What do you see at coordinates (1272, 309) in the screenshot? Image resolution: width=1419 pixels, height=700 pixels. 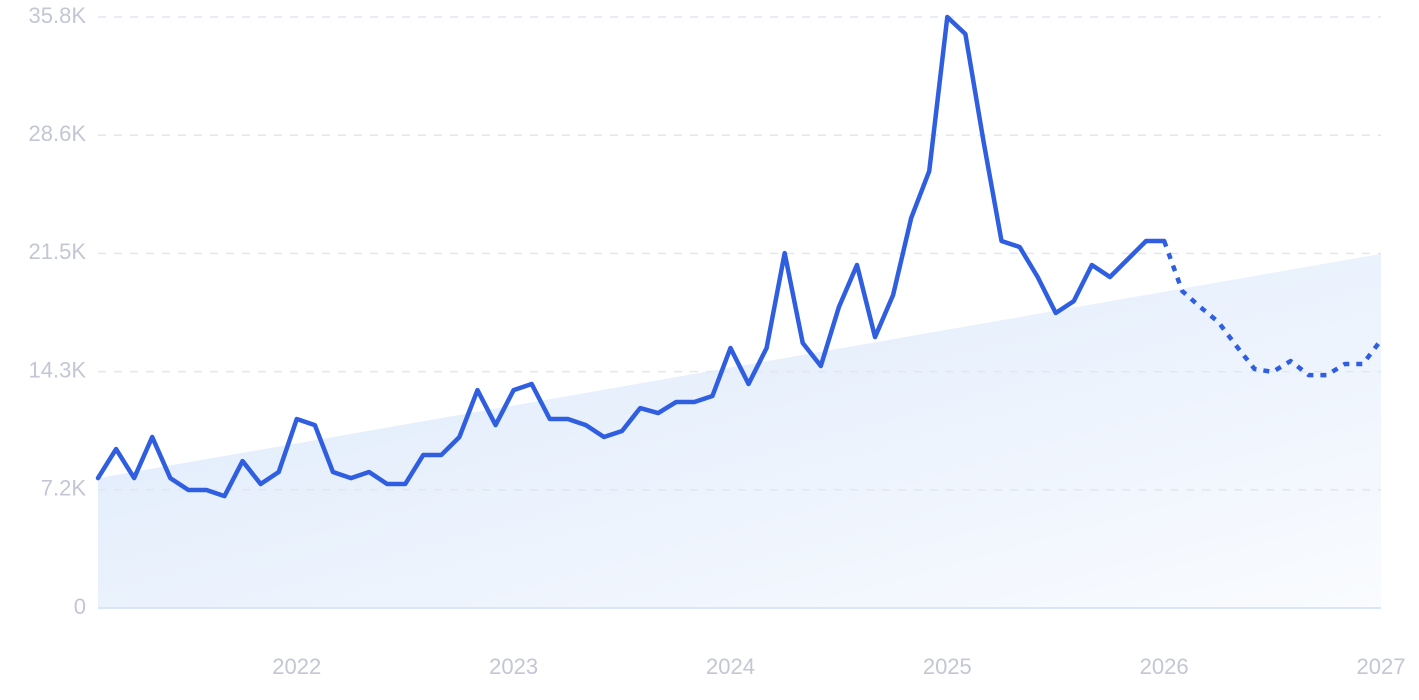 I see `forecast-line` at bounding box center [1272, 309].